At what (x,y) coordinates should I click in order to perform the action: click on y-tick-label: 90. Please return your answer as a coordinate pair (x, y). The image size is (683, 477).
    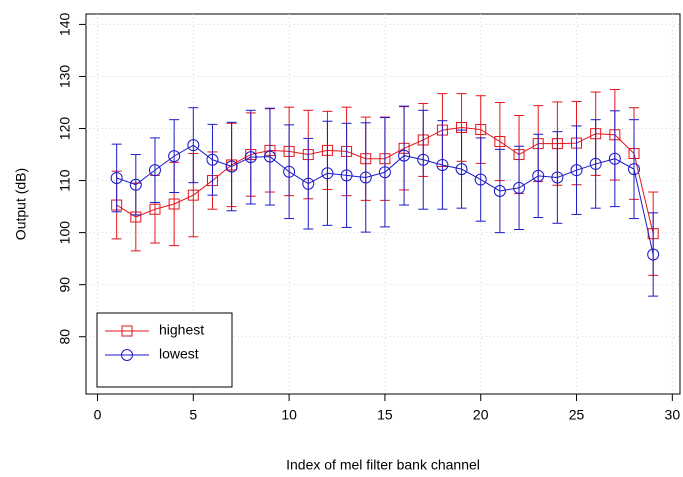
    Looking at the image, I should click on (65, 285).